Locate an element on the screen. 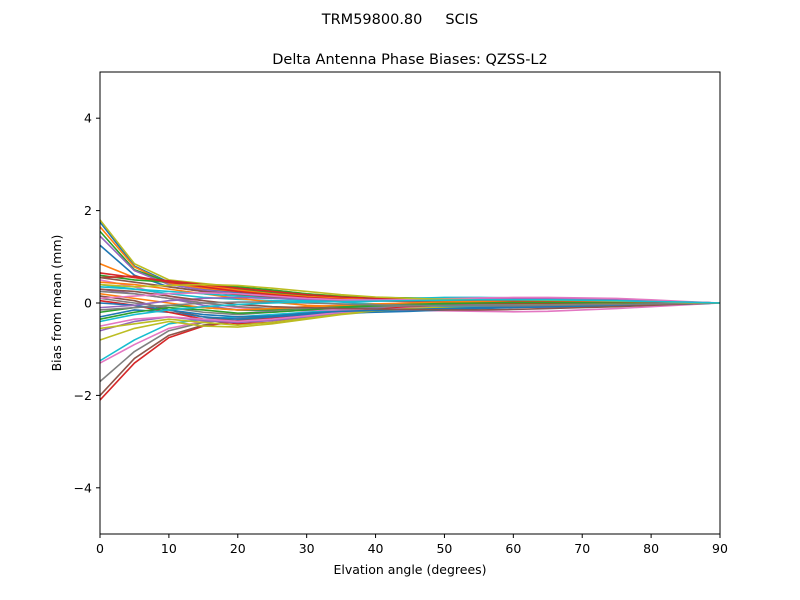 Image resolution: width=800 pixels, height=600 pixels. x-tick-label: 80 is located at coordinates (651, 548).